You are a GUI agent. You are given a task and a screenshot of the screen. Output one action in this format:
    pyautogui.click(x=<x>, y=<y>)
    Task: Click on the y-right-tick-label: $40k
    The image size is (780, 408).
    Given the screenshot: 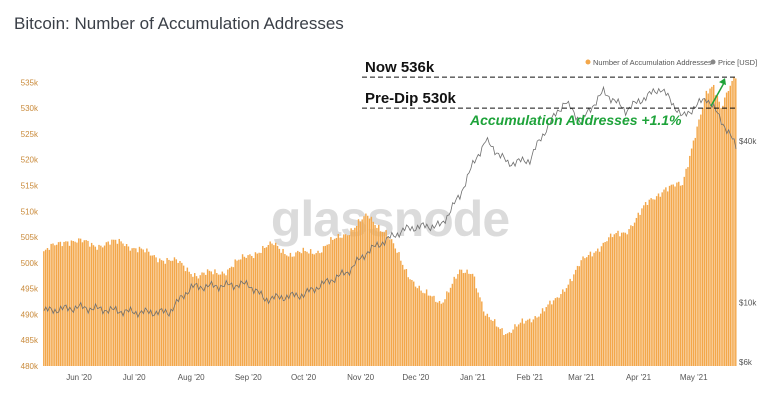 What is the action you would take?
    pyautogui.click(x=748, y=141)
    